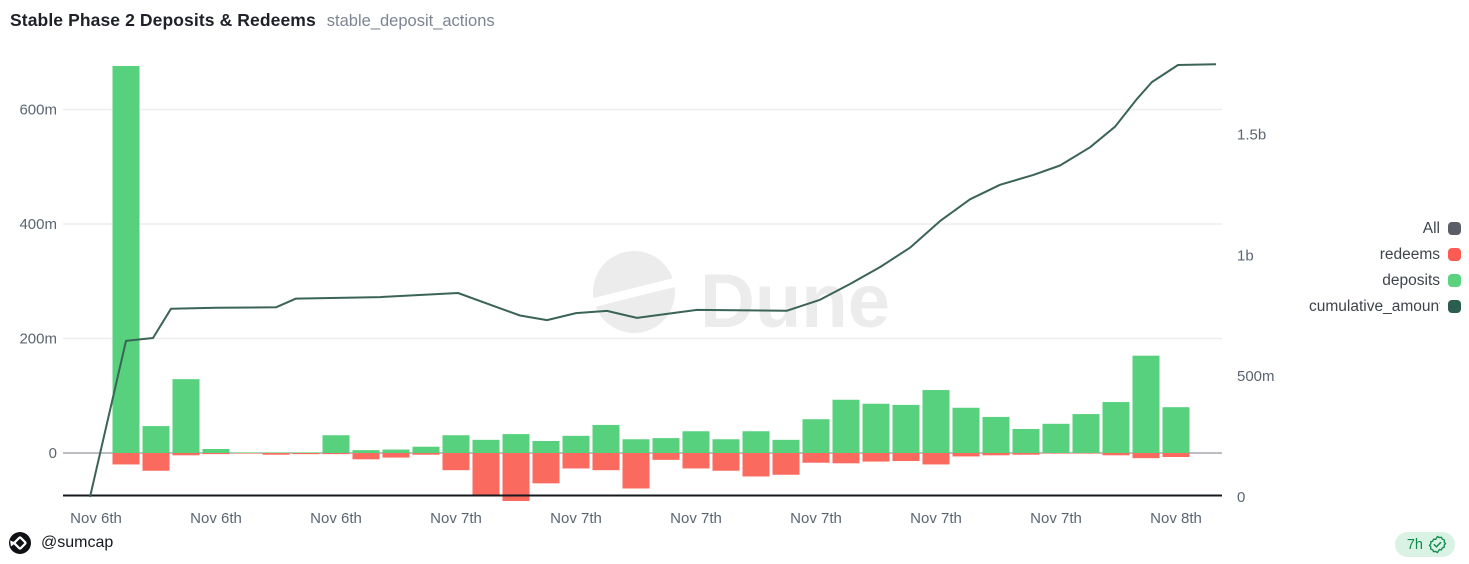  Describe the element at coordinates (77, 542) in the screenshot. I see `author-handle: @sumcap` at that location.